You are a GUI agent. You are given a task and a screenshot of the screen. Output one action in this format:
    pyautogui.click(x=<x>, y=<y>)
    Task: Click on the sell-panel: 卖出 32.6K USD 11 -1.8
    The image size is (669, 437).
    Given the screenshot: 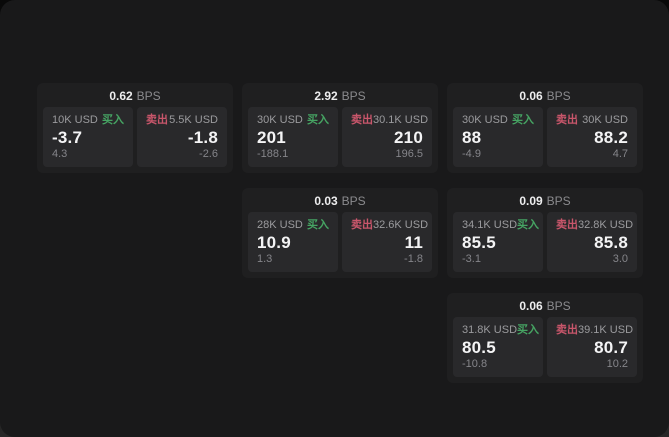 What is the action you would take?
    pyautogui.click(x=387, y=242)
    